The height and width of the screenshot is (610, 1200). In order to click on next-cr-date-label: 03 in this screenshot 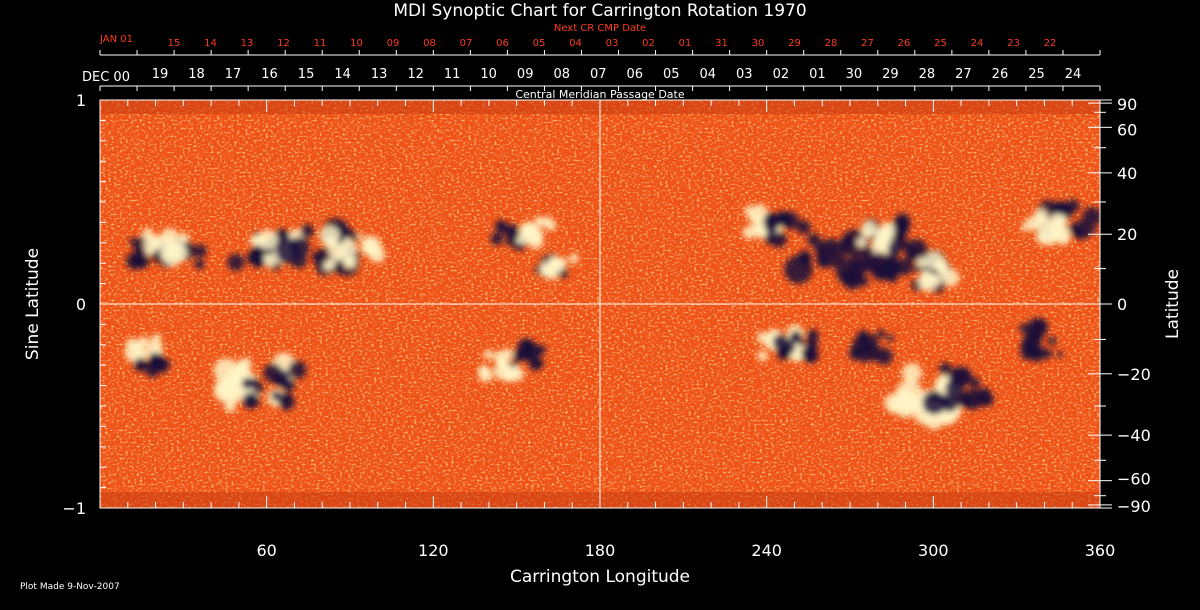, I will do `click(612, 43)`.